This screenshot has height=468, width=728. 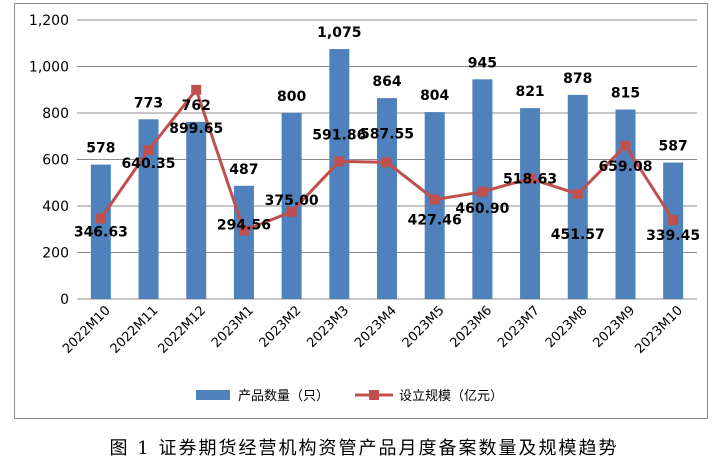 What do you see at coordinates (55, 254) in the screenshot?
I see `y-tick-label: 200` at bounding box center [55, 254].